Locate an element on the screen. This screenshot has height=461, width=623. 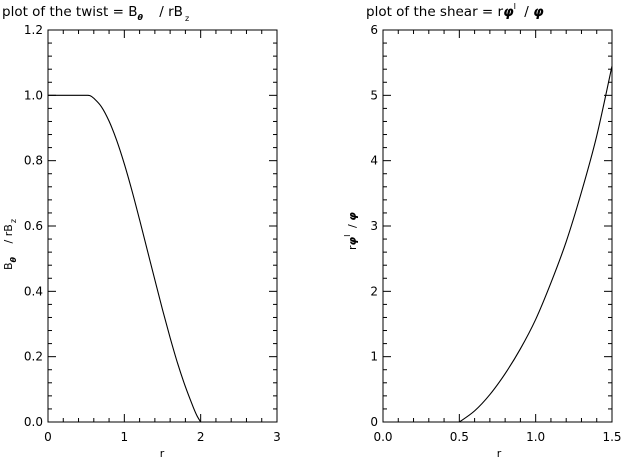
twist-y-tick-label: 0.6 is located at coordinates (33, 226).